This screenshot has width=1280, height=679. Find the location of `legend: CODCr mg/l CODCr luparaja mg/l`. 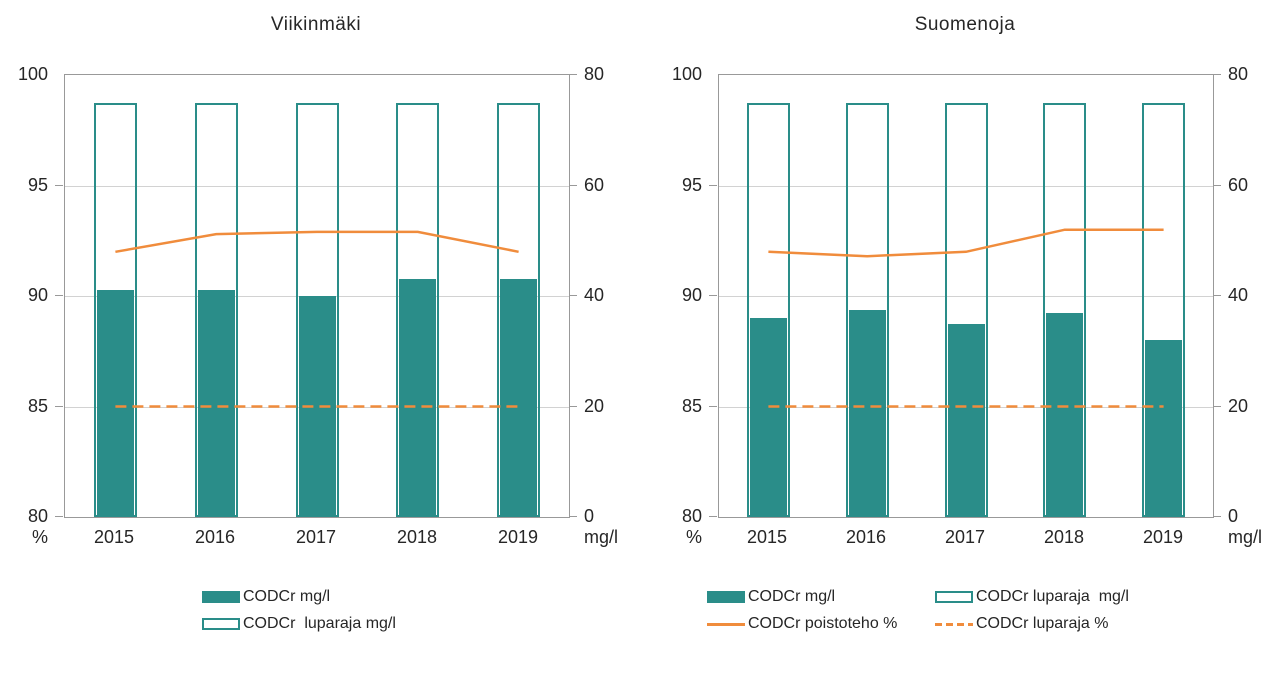

legend: CODCr mg/l CODCr luparaja mg/l is located at coordinates (299, 610).